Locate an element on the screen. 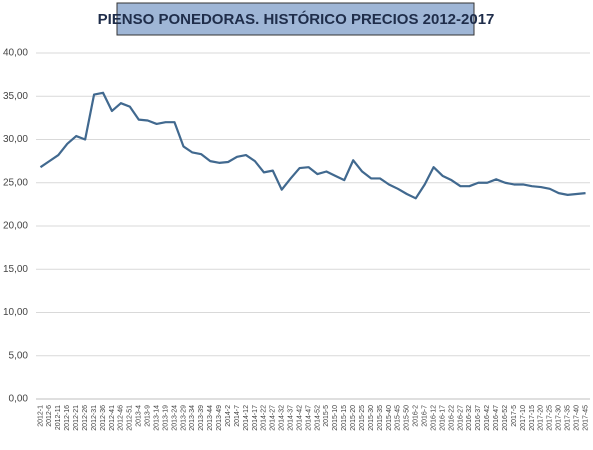 The width and height of the screenshot is (593, 450). x-tick-label: 2012-41 is located at coordinates (112, 418).